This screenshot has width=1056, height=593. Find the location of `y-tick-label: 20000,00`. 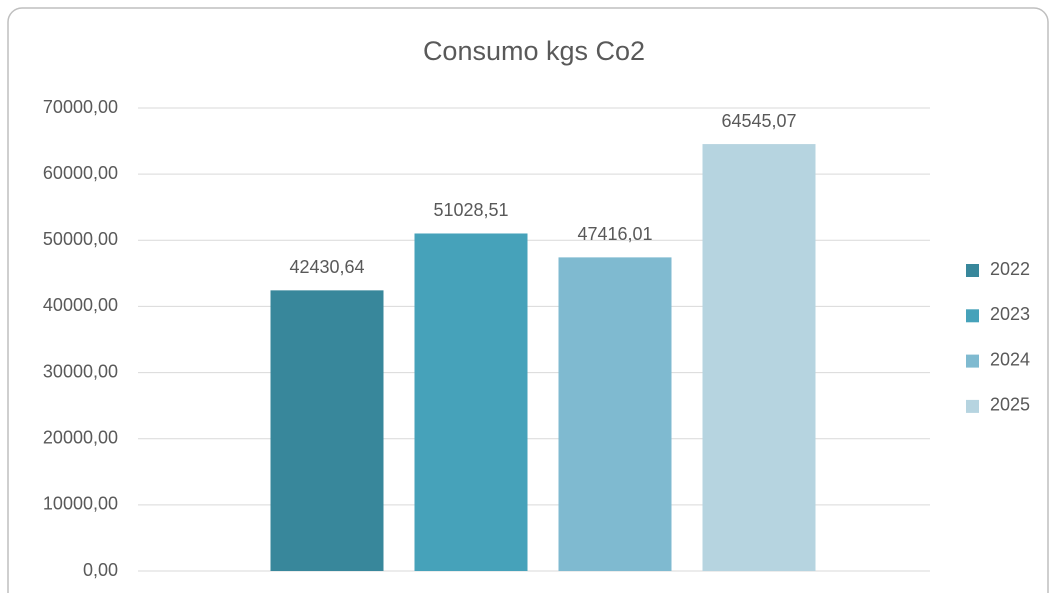

y-tick-label: 20000,00 is located at coordinates (80, 437).